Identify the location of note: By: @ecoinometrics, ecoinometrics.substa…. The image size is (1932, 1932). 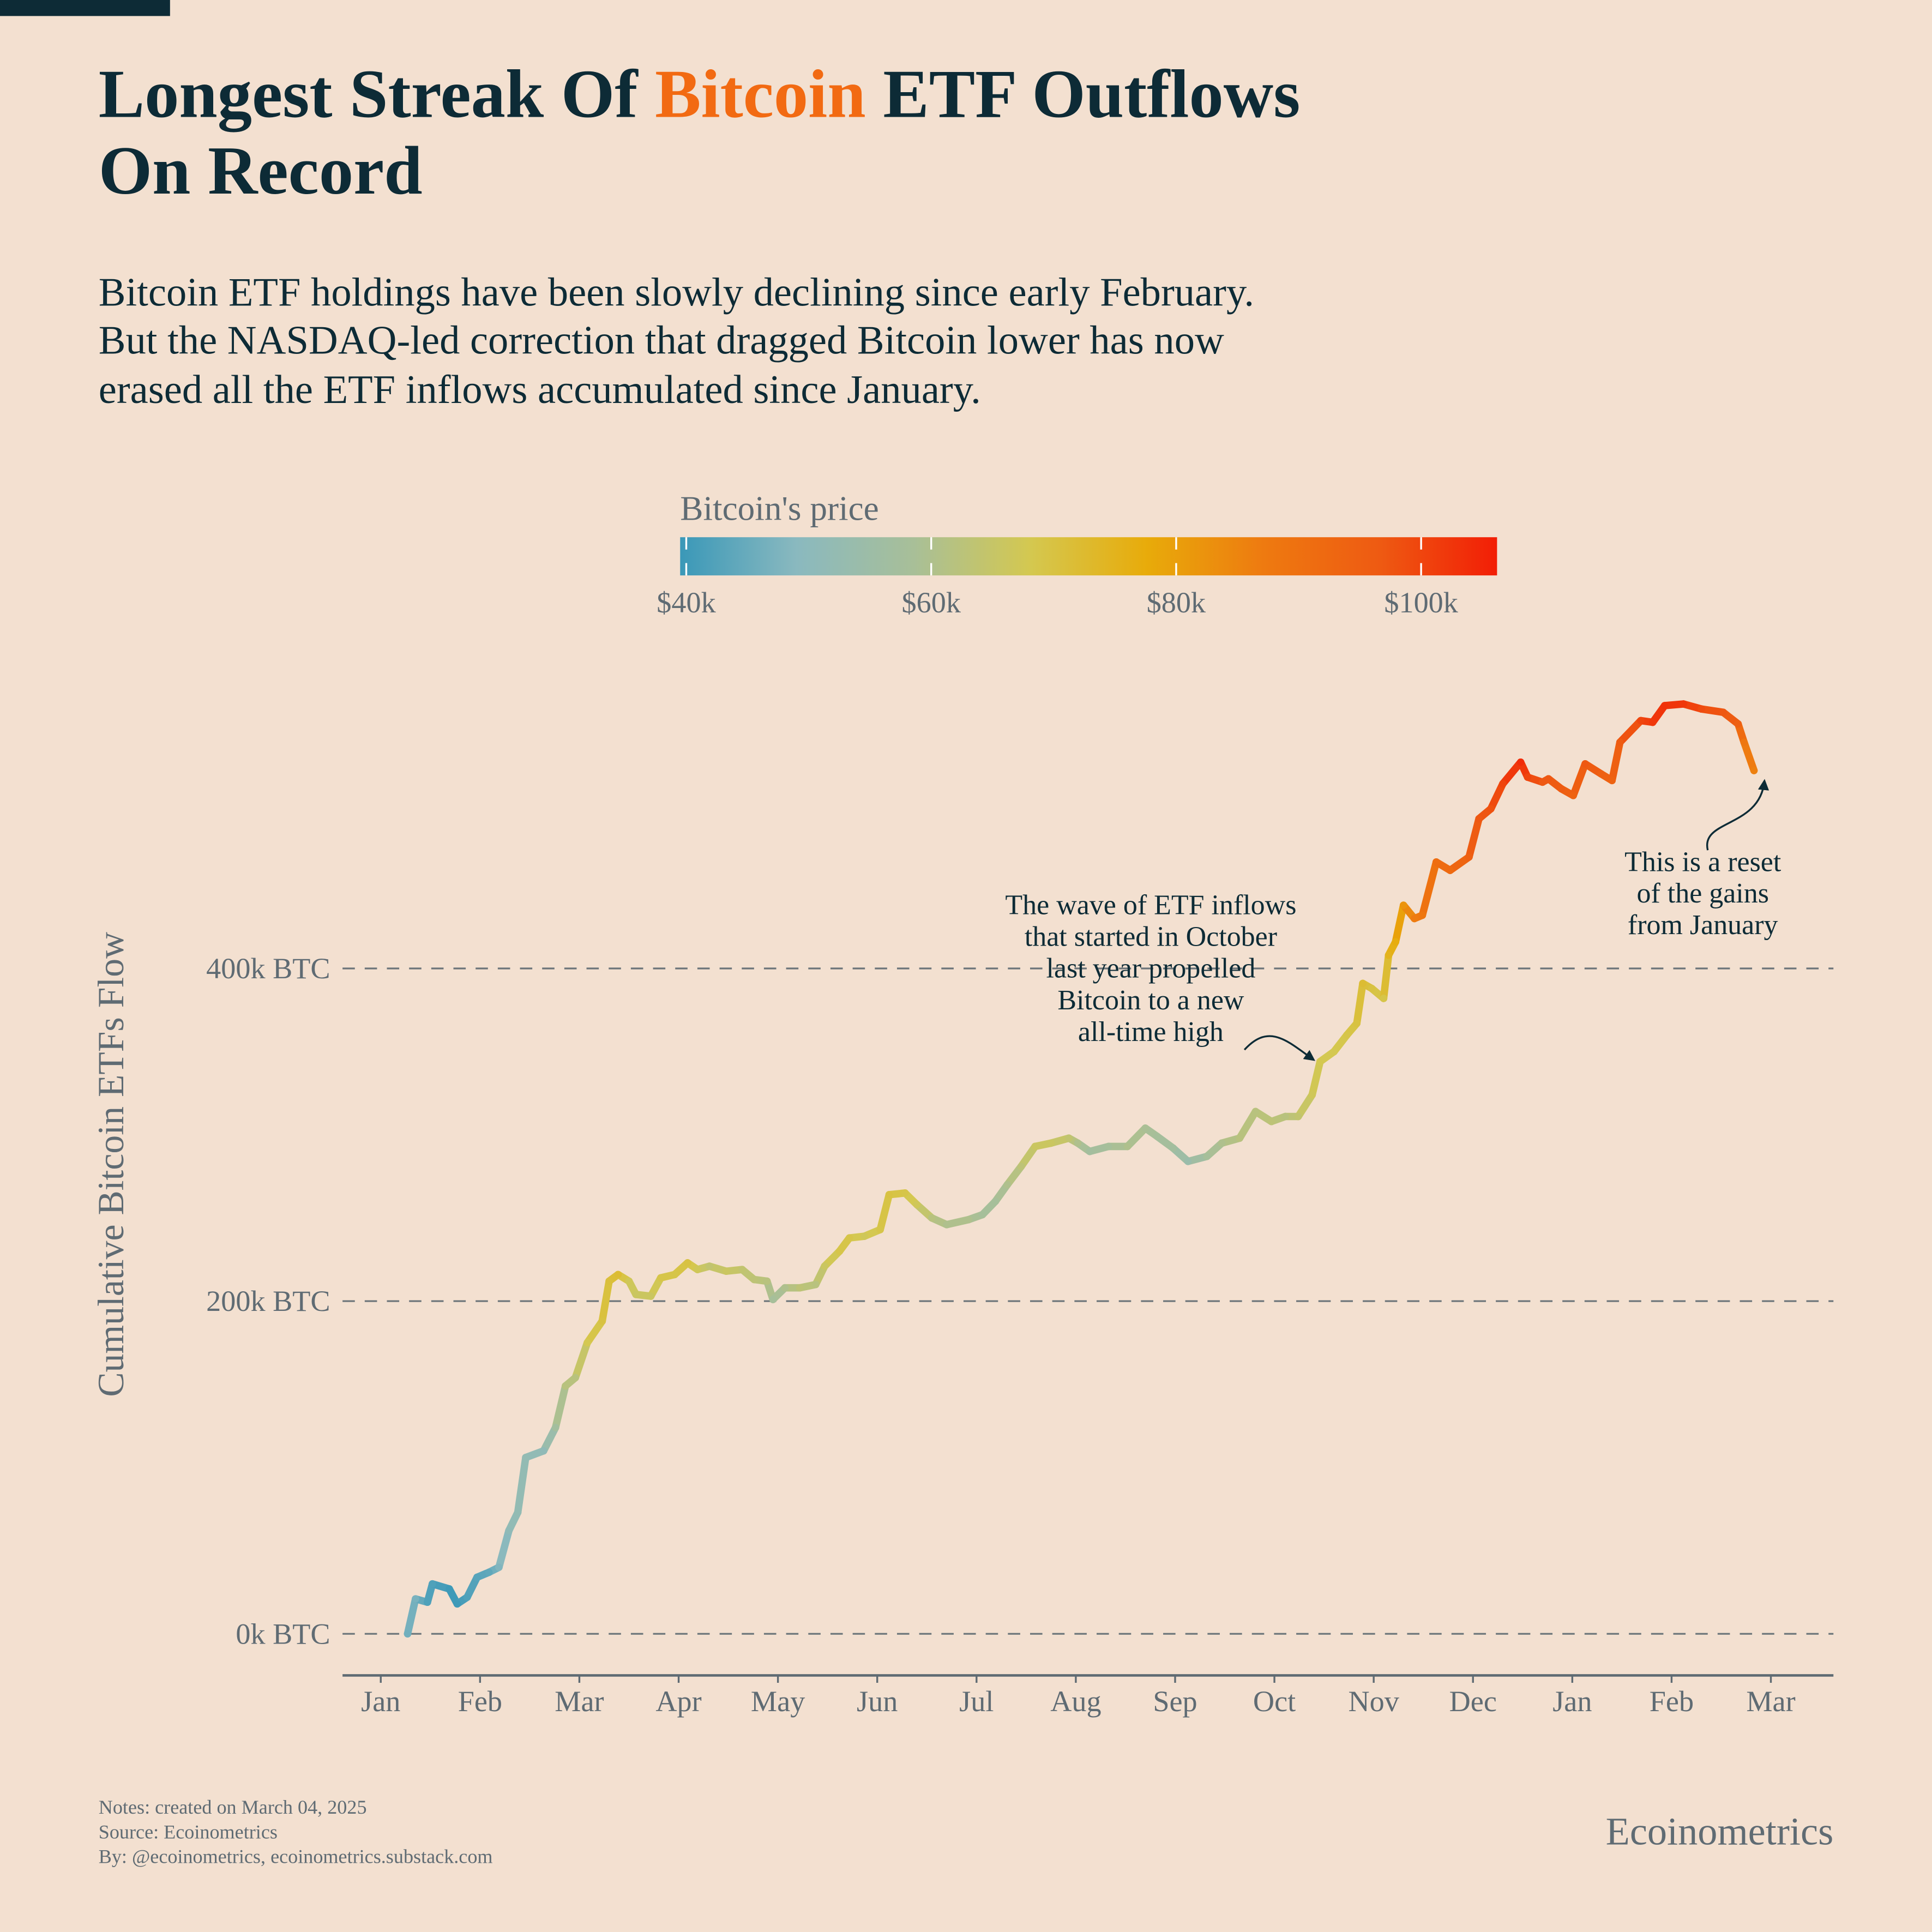
(296, 1856).